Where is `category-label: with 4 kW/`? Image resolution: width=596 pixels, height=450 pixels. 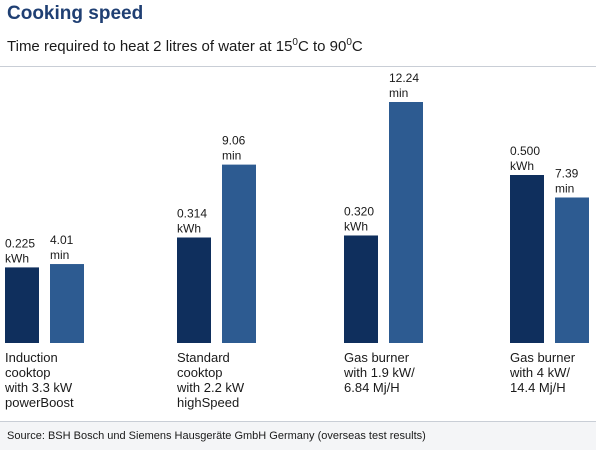 category-label: with 4 kW/ is located at coordinates (539, 372).